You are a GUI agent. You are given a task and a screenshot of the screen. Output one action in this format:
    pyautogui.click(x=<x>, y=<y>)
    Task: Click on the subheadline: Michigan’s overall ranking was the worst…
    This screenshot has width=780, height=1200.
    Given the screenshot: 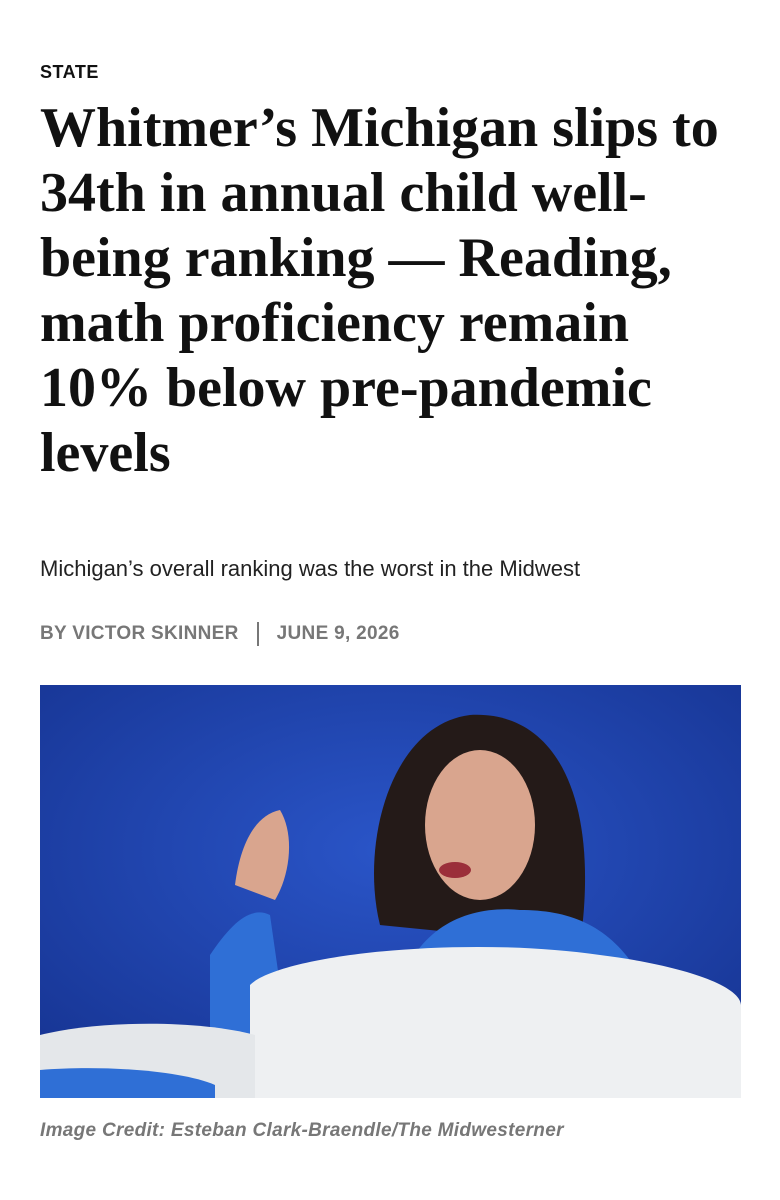 What is the action you would take?
    pyautogui.click(x=310, y=568)
    